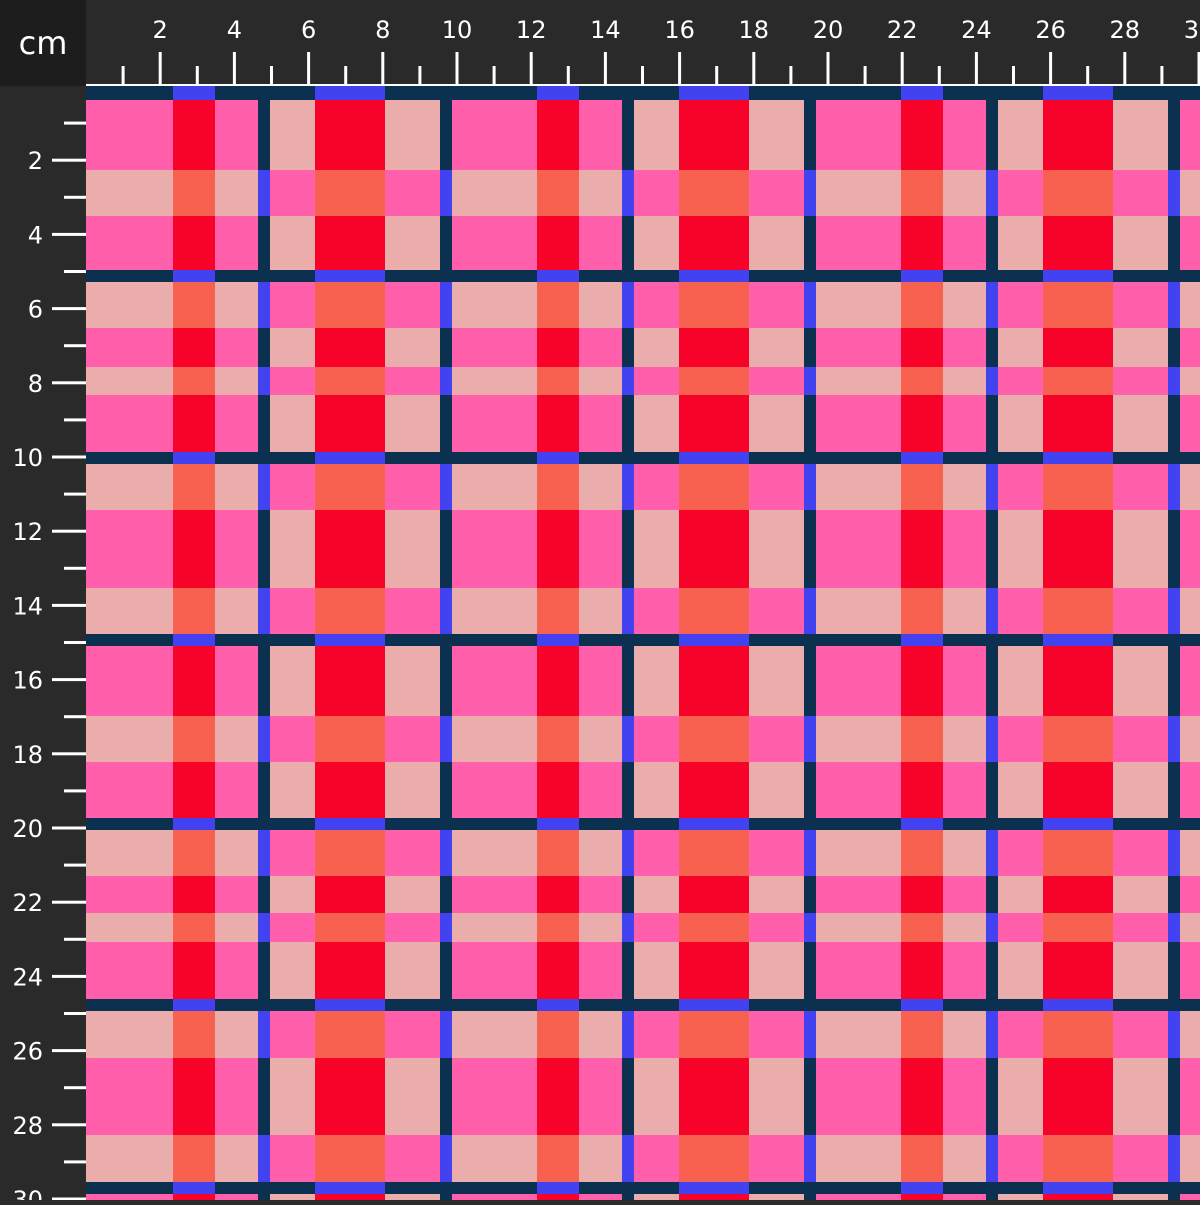 The height and width of the screenshot is (1205, 1200). Describe the element at coordinates (1192, 30) in the screenshot. I see `top-ruler-label: 30` at that location.